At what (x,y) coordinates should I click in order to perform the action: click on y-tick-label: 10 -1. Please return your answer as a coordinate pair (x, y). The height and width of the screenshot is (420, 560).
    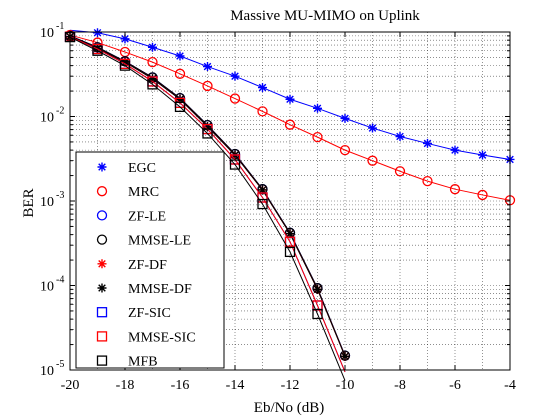
    Looking at the image, I should click on (52, 31).